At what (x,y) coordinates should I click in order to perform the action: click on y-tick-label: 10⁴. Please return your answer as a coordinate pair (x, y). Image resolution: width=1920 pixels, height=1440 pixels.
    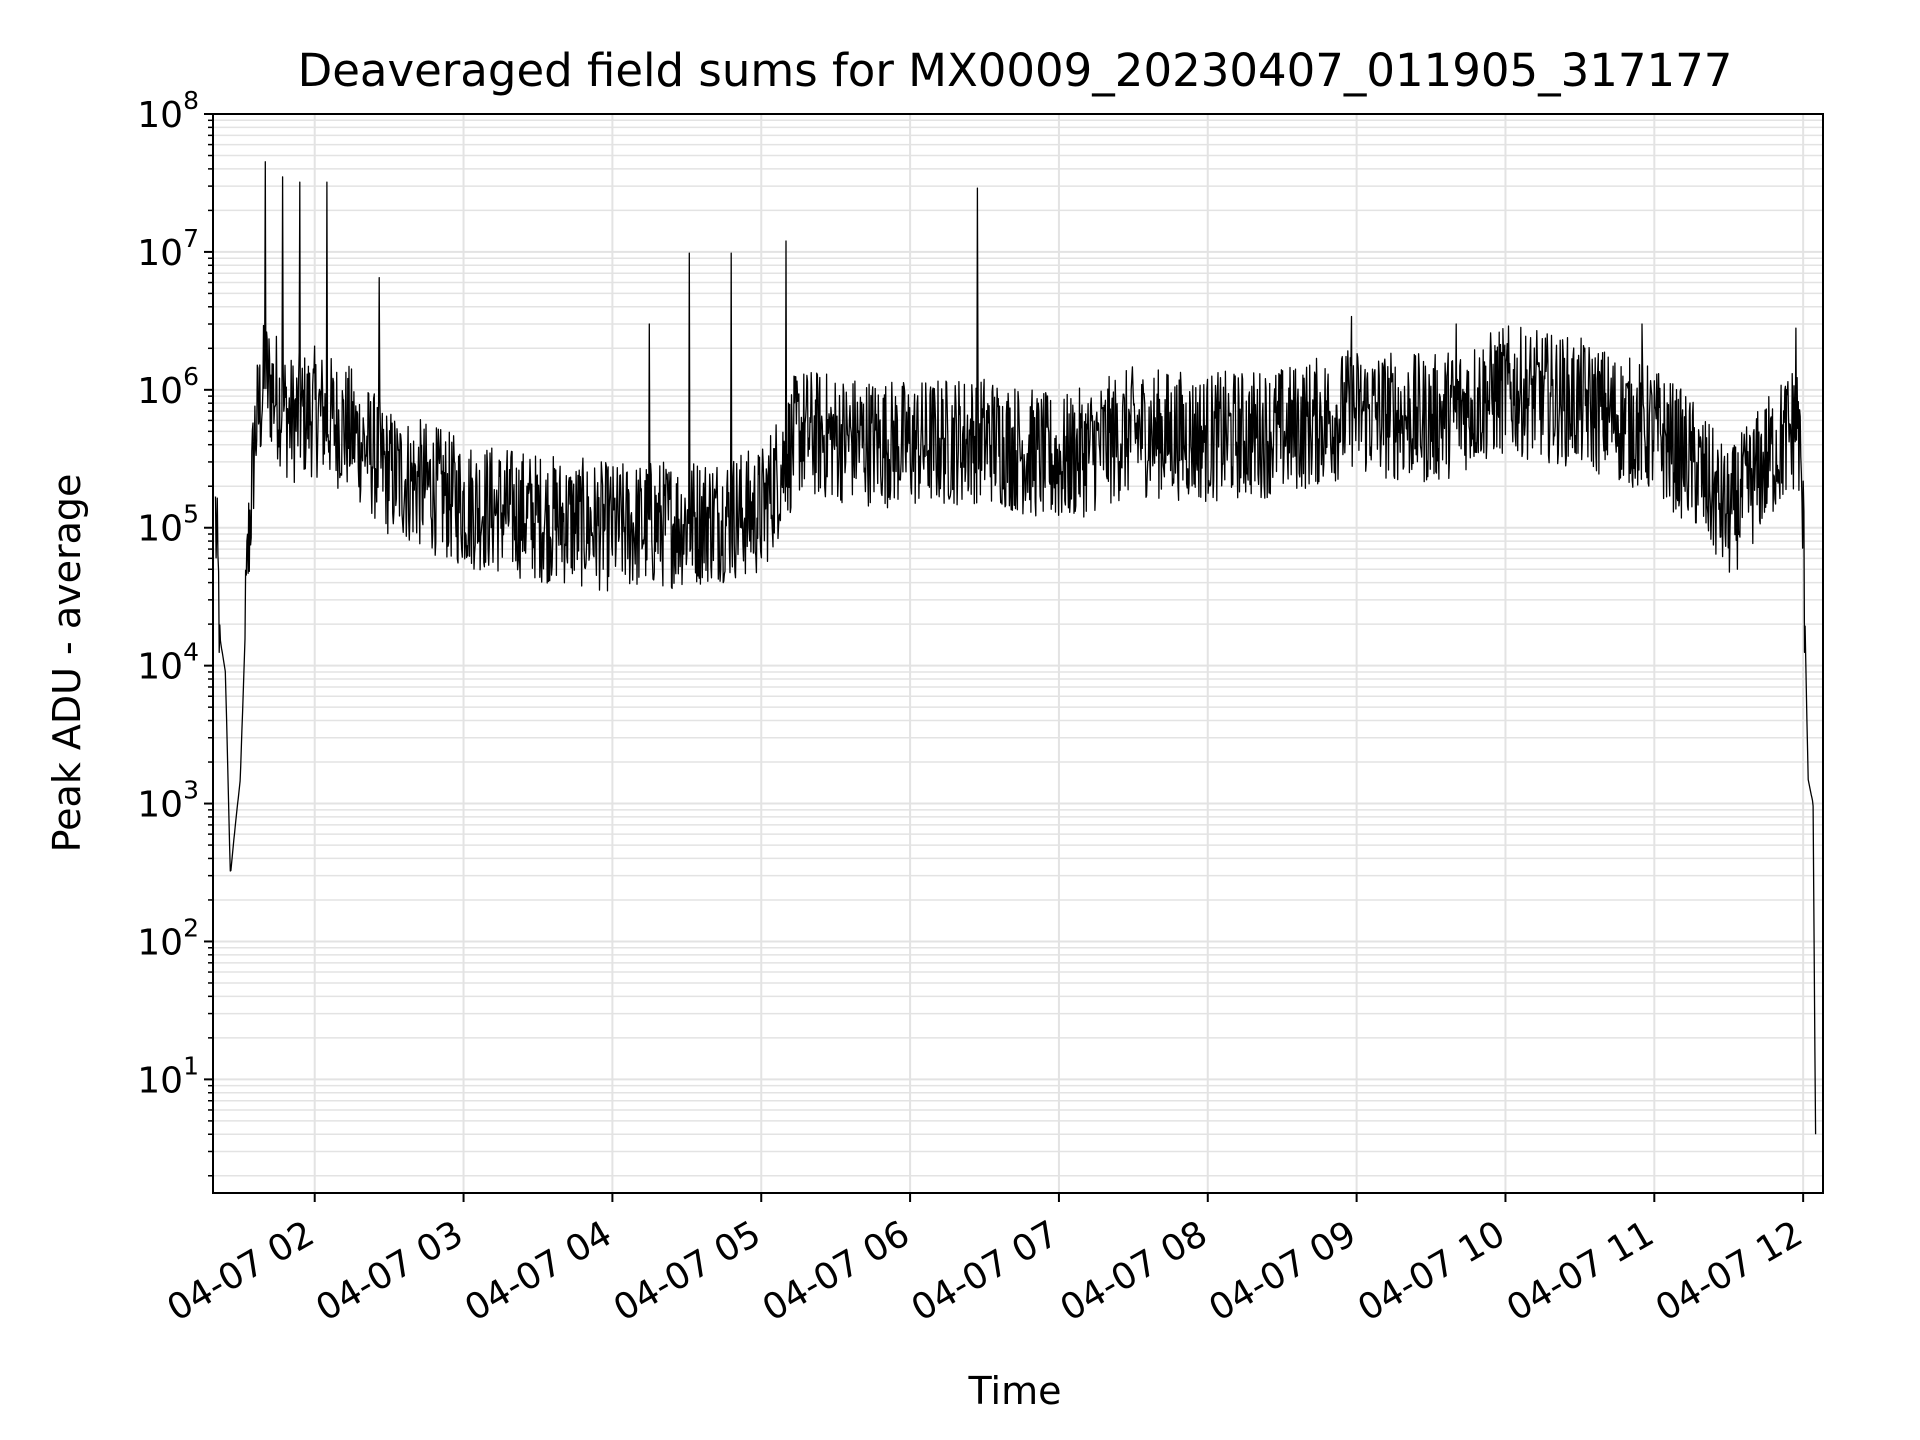
    Looking at the image, I should click on (168, 663).